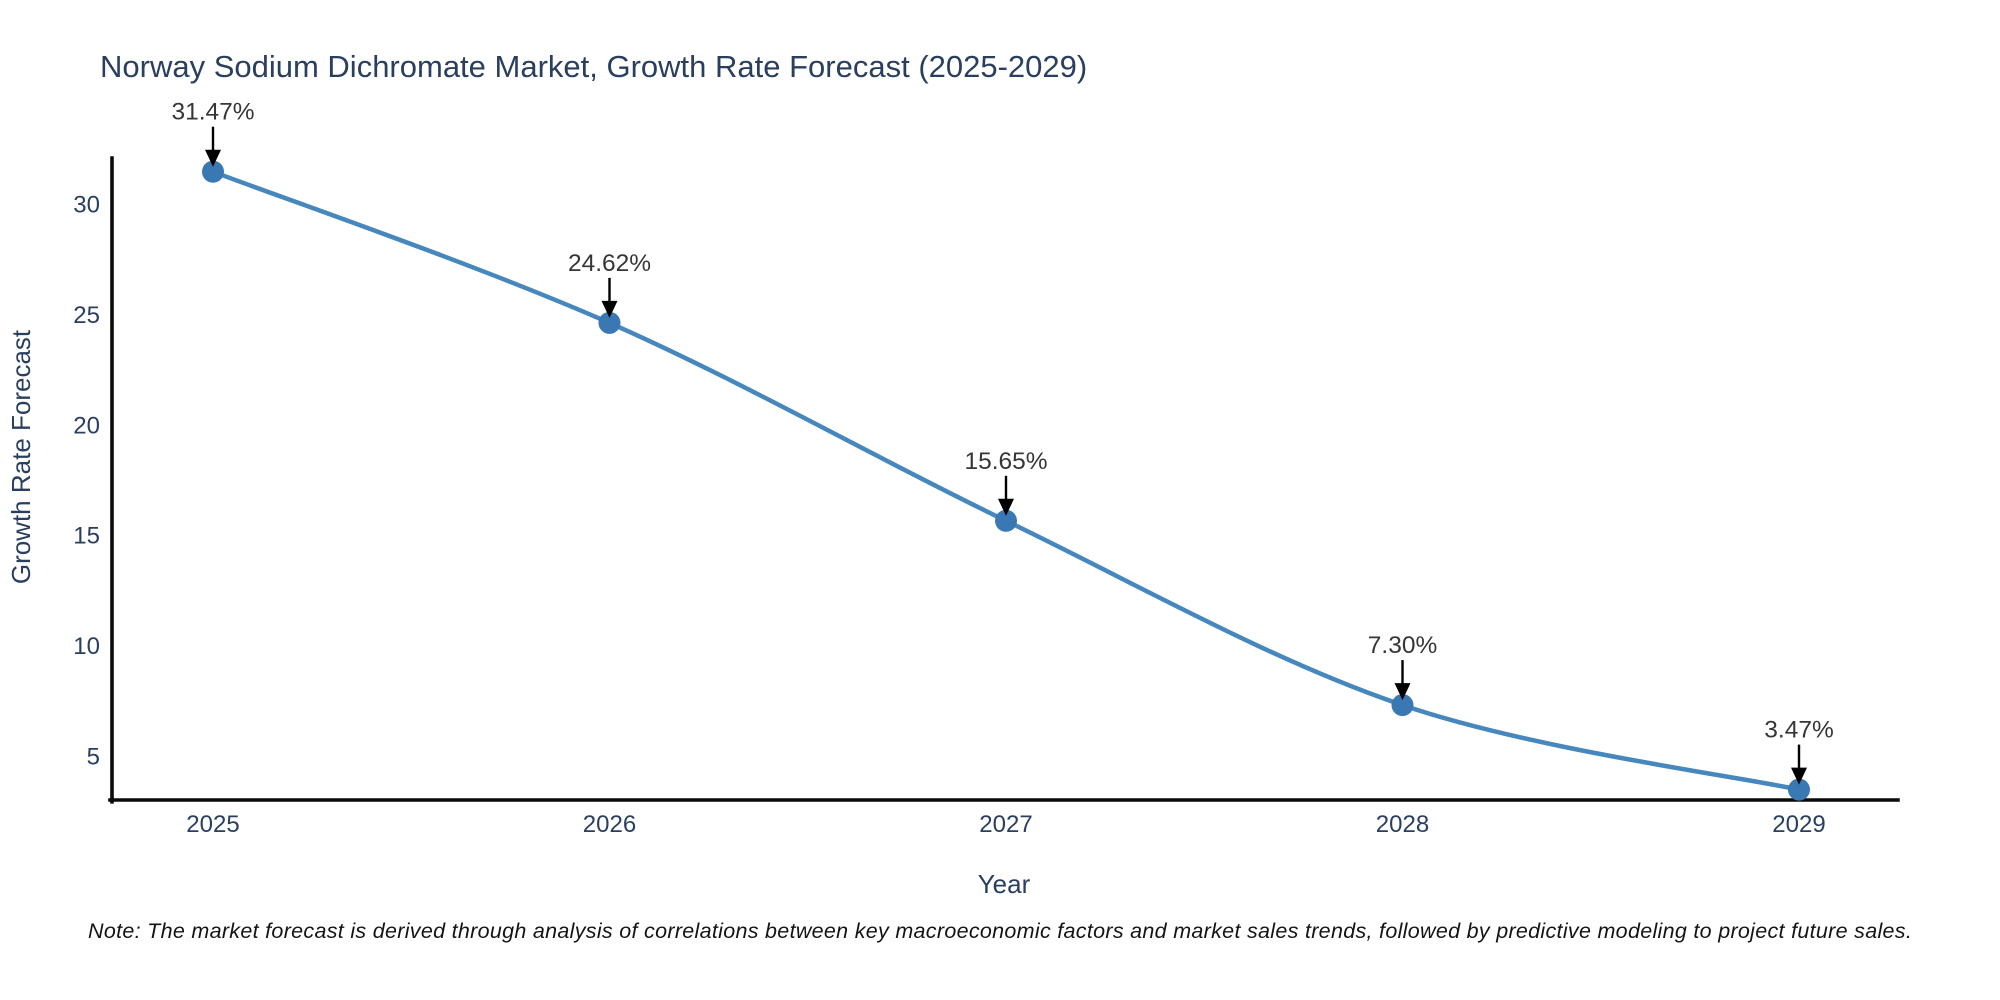 The image size is (2000, 1000). Describe the element at coordinates (1402, 824) in the screenshot. I see `x-tick-label: 2028` at that location.